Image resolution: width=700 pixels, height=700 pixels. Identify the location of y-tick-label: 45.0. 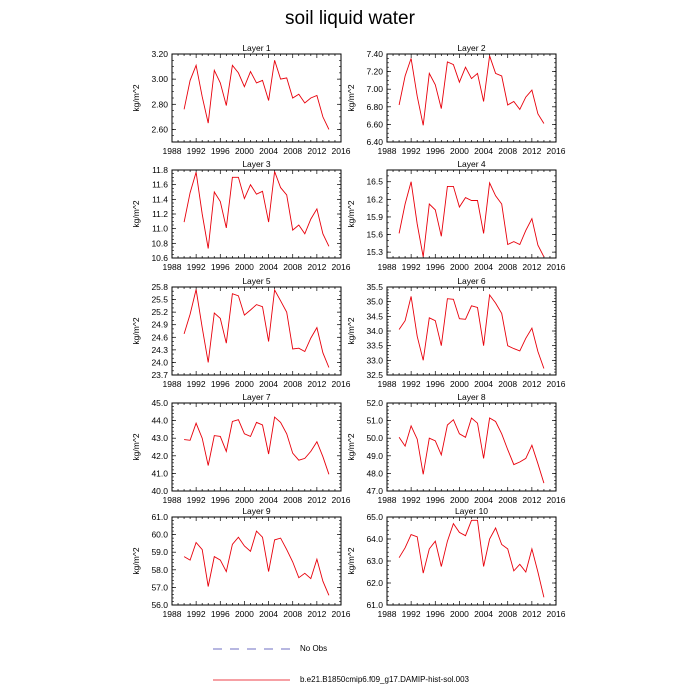
(159, 403).